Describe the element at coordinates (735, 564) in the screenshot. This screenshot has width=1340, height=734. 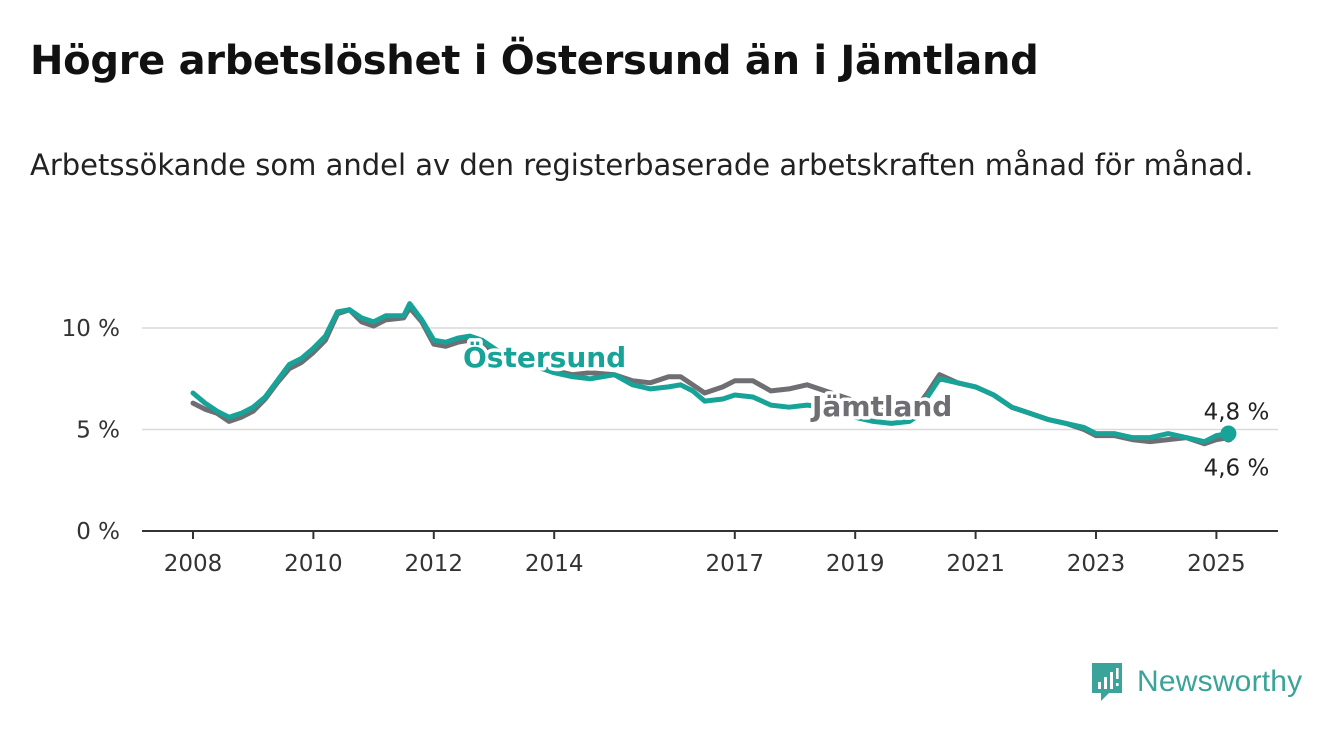
I see `x-tick-label: 2017` at that location.